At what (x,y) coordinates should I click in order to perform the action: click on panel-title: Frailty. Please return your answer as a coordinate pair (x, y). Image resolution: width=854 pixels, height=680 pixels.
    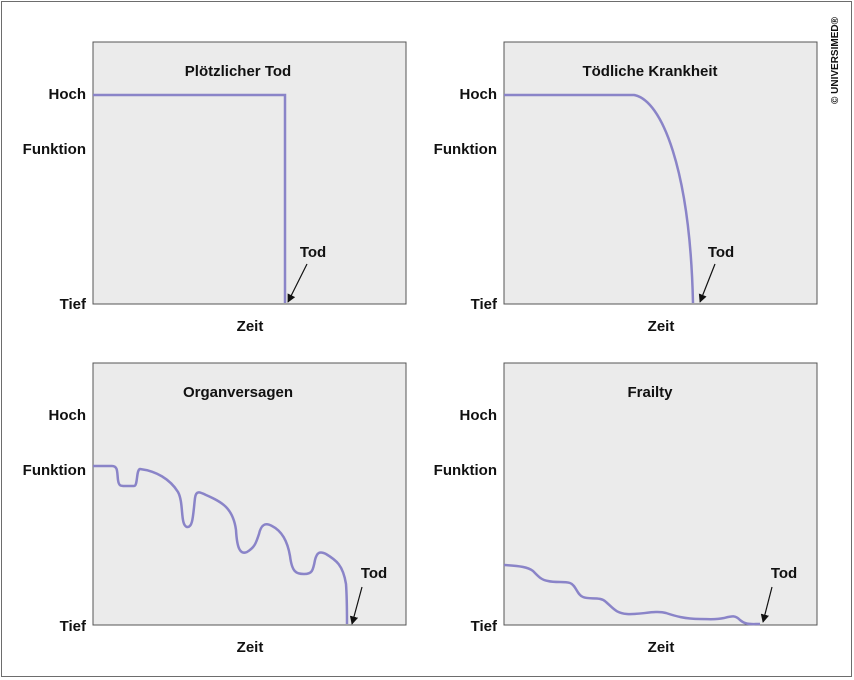
    Looking at the image, I should click on (650, 392).